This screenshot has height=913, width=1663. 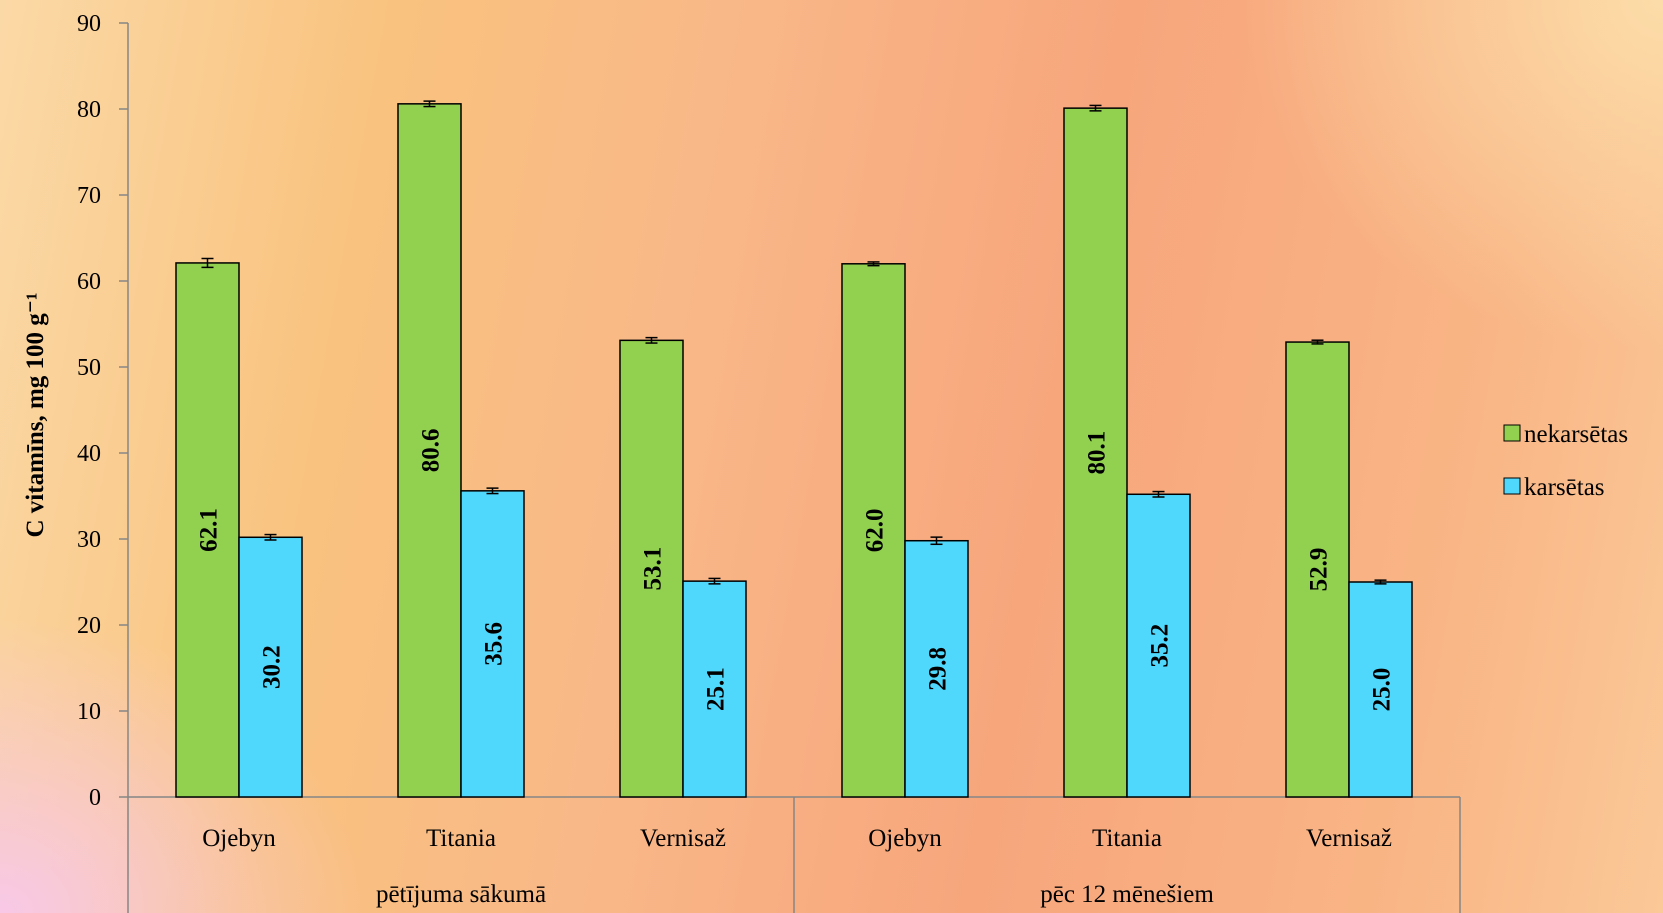 I want to click on group-label: pētījuma sākumā, so click(x=461, y=894).